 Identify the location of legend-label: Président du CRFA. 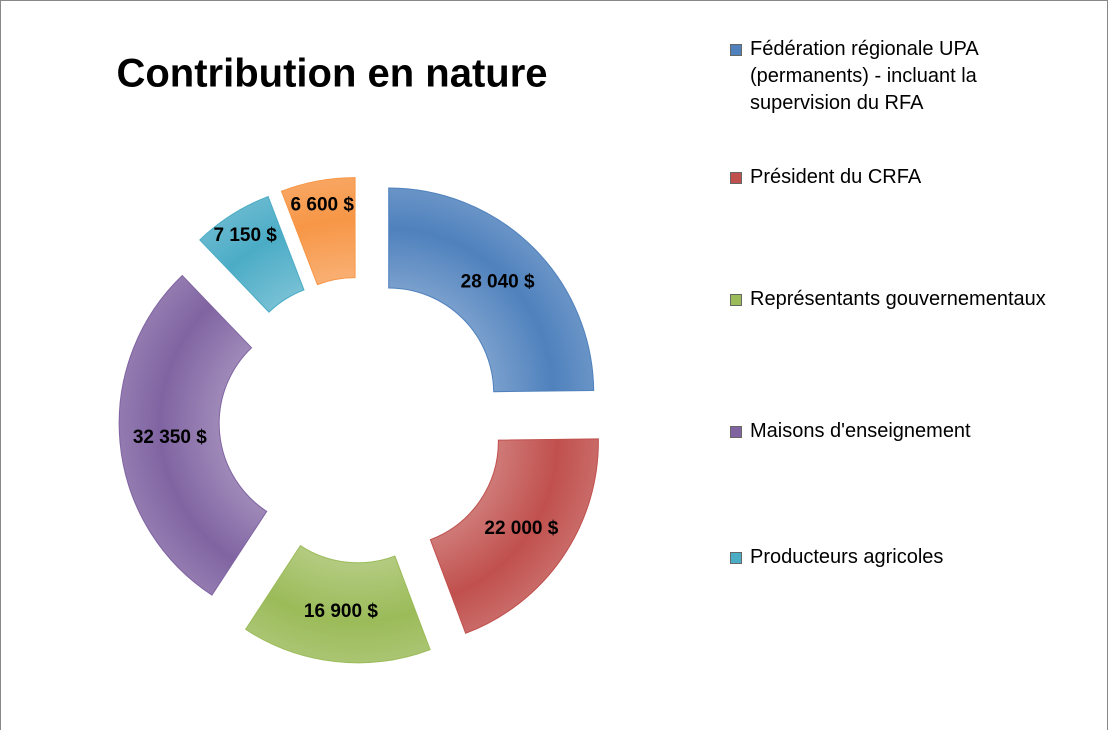
(836, 177).